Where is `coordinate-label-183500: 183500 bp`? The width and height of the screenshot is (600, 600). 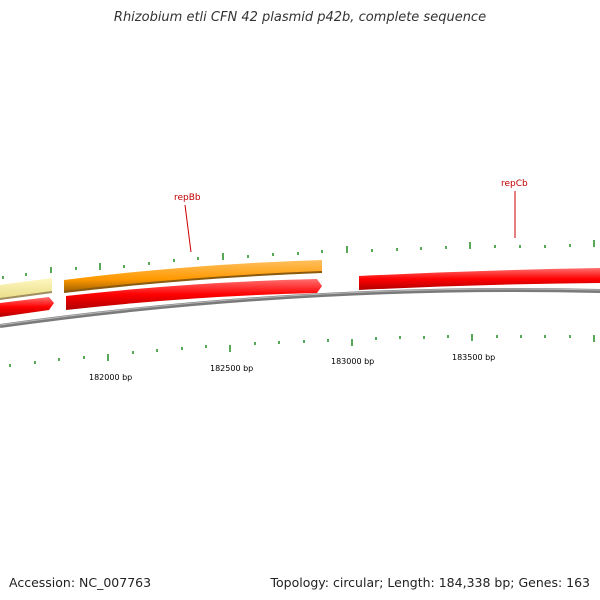 coordinate-label-183500: 183500 bp is located at coordinates (473, 357).